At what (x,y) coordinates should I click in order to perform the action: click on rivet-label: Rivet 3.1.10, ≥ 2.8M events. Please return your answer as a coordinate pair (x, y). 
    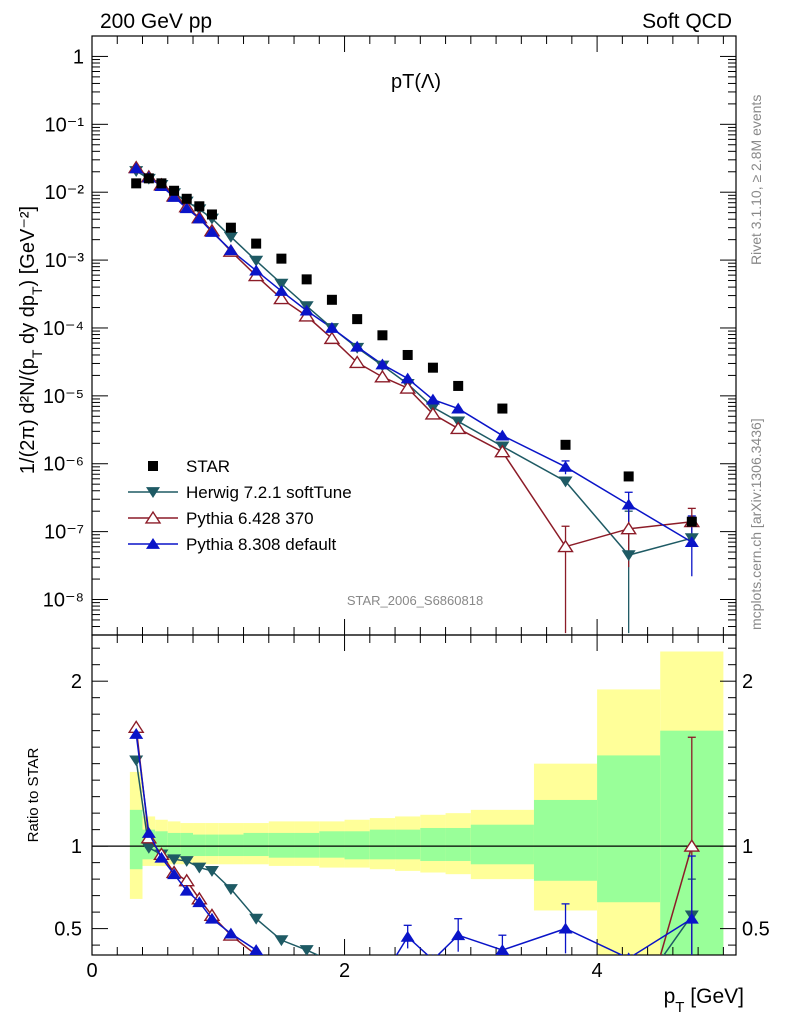
    Looking at the image, I should click on (756, 180).